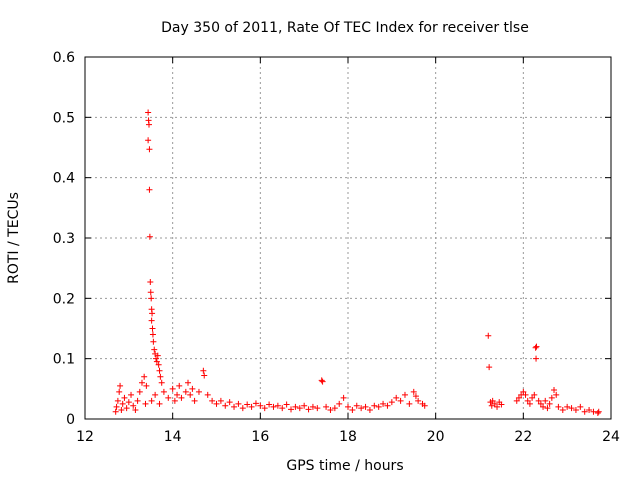 The height and width of the screenshot is (480, 640). What do you see at coordinates (70, 420) in the screenshot?
I see `y-tick-label: 0` at bounding box center [70, 420].